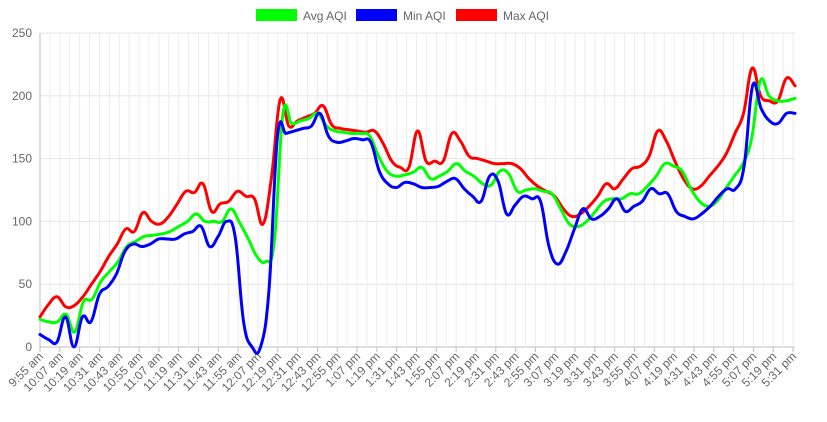  Describe the element at coordinates (26, 284) in the screenshot. I see `y-tick-label: 50` at that location.